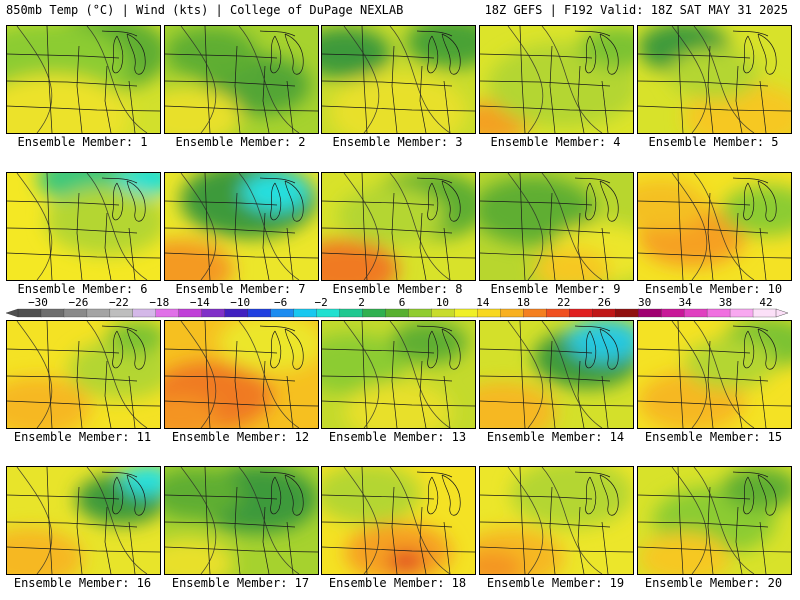 This screenshot has height=600, width=800. What do you see at coordinates (82, 583) in the screenshot?
I see `ensemble-member-label: Ensemble Member: 16` at bounding box center [82, 583].